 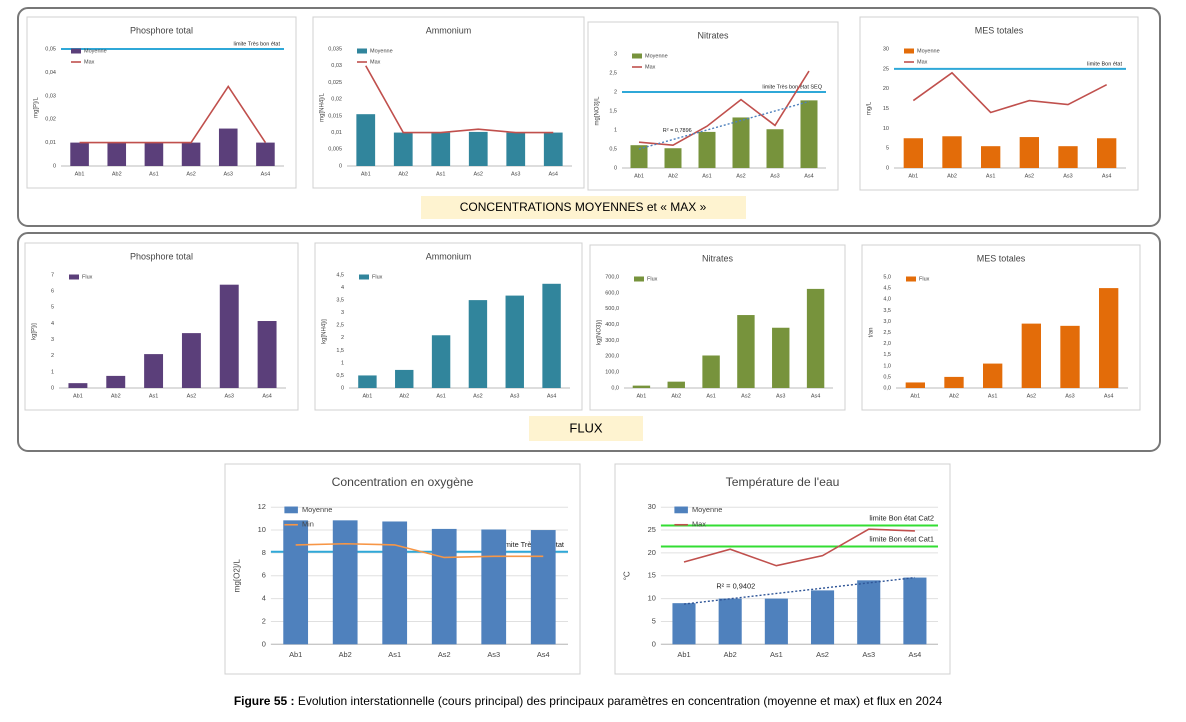 What do you see at coordinates (161, 30) in the screenshot?
I see `chart-title: Phosphore total` at bounding box center [161, 30].